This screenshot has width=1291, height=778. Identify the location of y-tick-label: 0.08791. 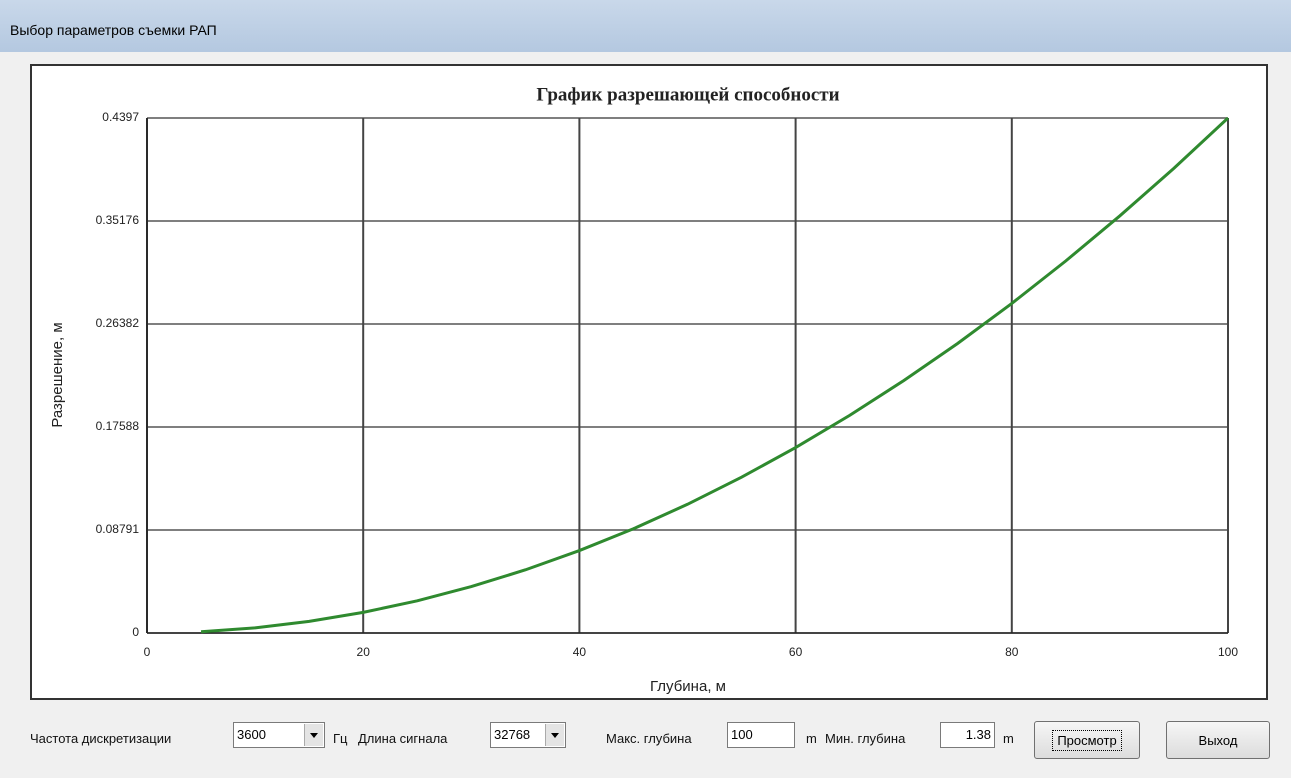
(118, 529).